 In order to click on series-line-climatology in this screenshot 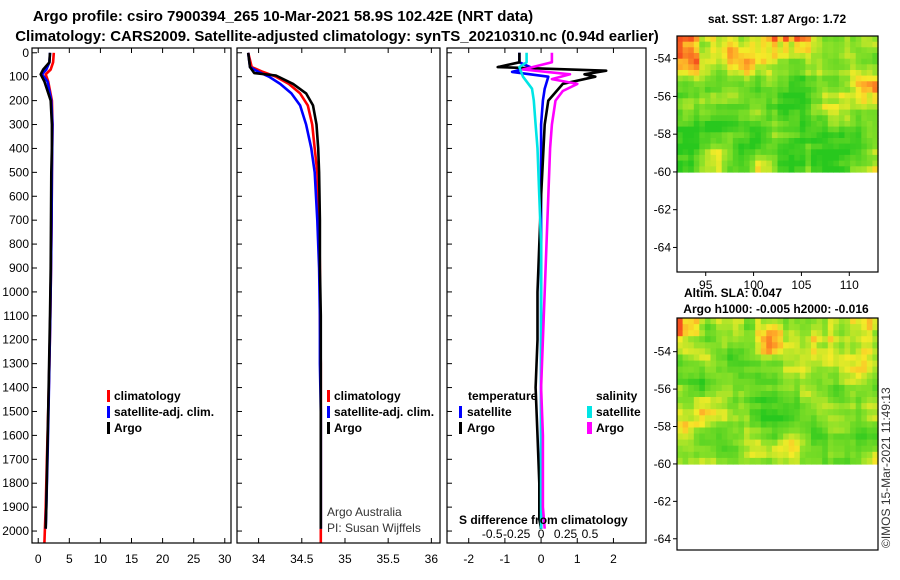, I will do `click(284, 297)`.